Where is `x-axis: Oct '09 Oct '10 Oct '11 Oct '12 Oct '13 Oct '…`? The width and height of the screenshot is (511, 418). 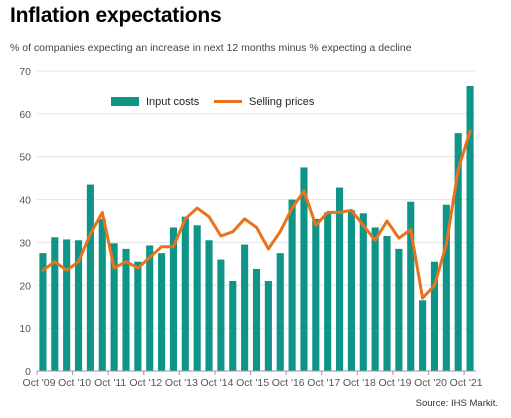
x-axis: Oct '09 Oct '10 Oct '11 Oct '12 Oct '13 Oct '… is located at coordinates (253, 379).